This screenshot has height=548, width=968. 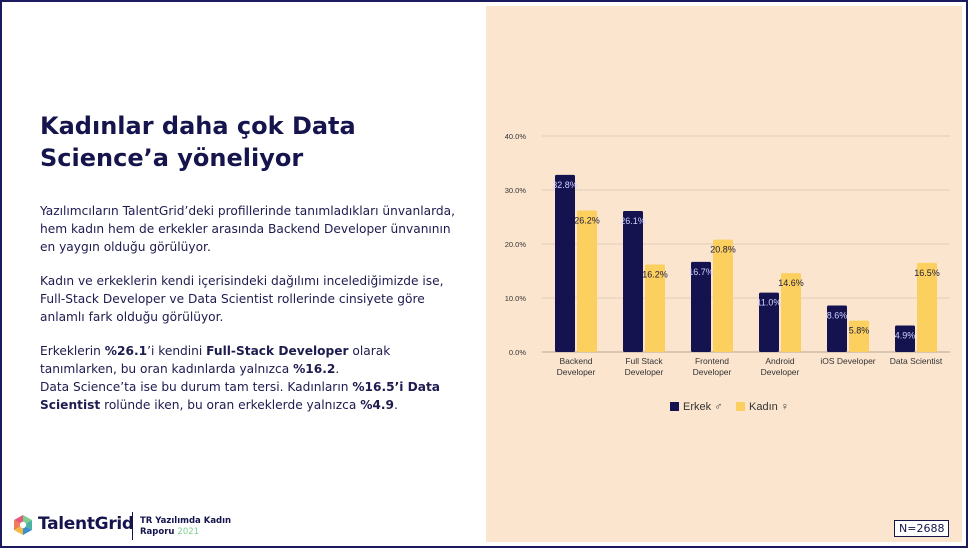 What do you see at coordinates (126, 351) in the screenshot?
I see `body-text-bold: %26.1` at bounding box center [126, 351].